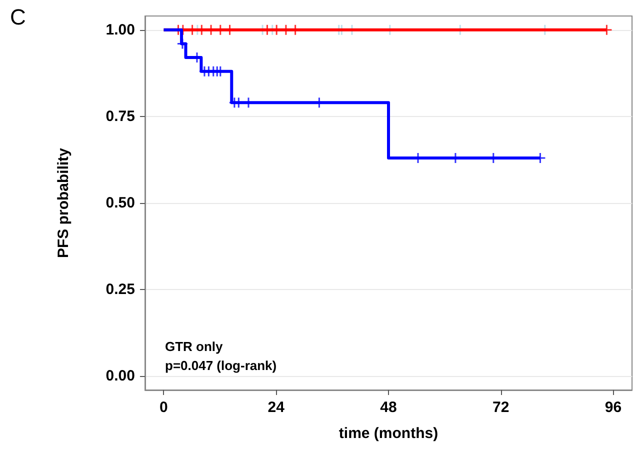 Image resolution: width=633 pixels, height=458 pixels. Describe the element at coordinates (613, 407) in the screenshot. I see `x-tick-label: 96` at that location.